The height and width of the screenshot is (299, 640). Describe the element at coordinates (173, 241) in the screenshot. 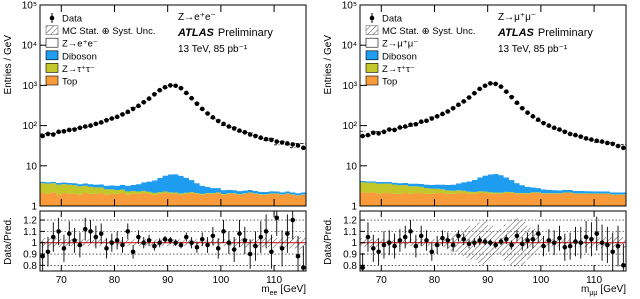

I see `ratio-frame` at that location.